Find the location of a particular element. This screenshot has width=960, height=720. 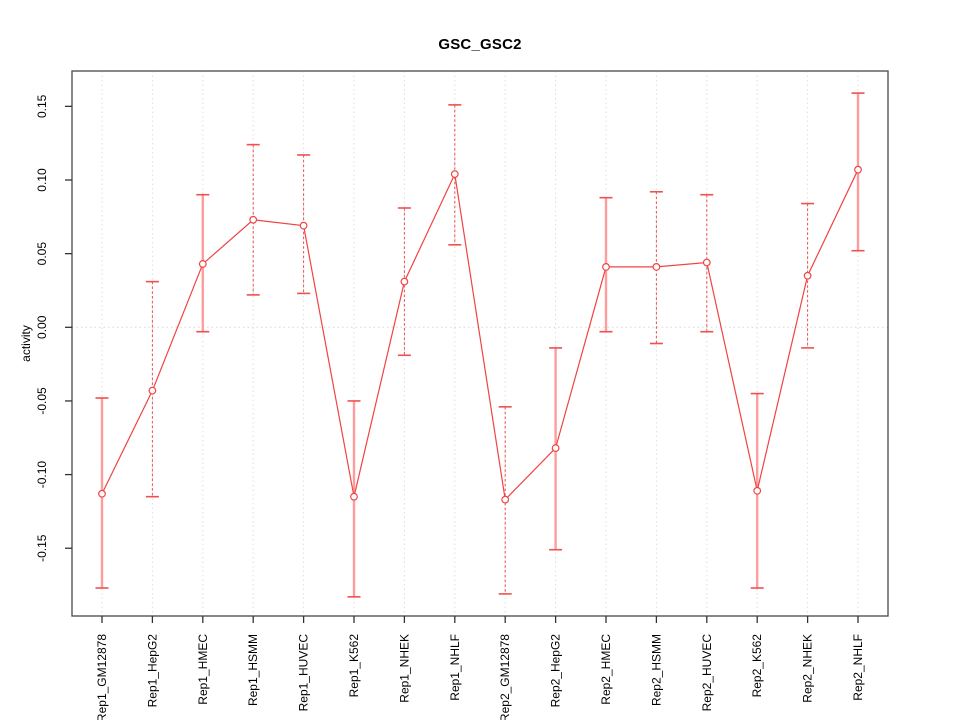

y-axis-label: activity is located at coordinates (26, 343).